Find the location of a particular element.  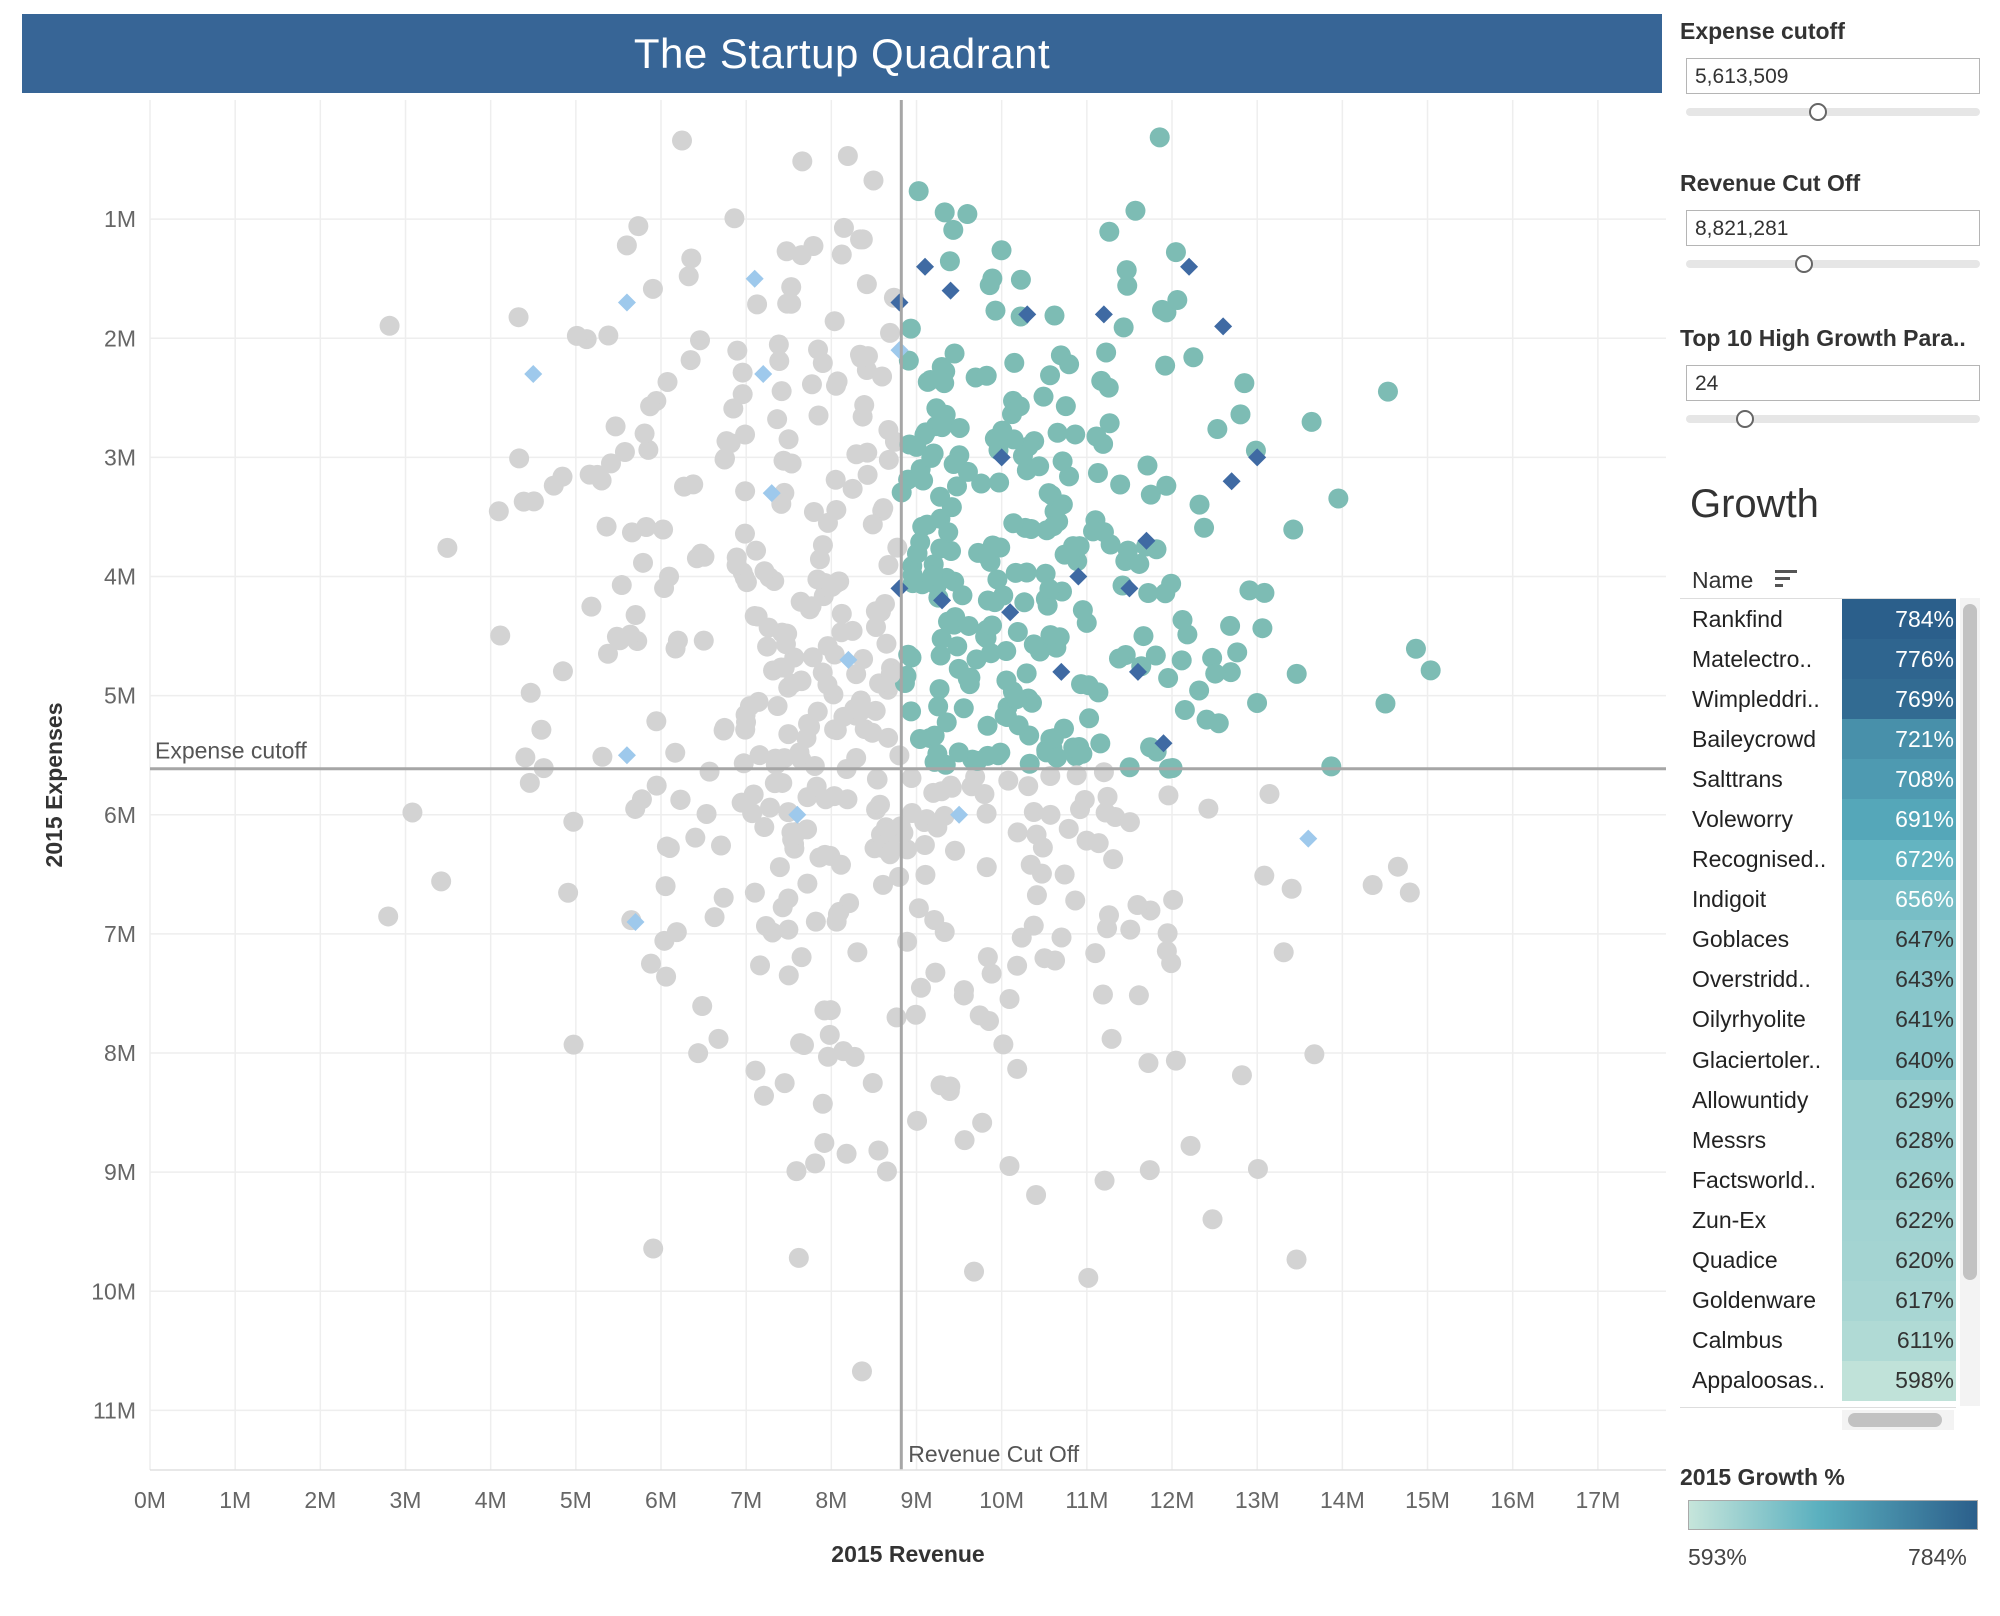

table-row: Salttrans 708% is located at coordinates (1818, 779).